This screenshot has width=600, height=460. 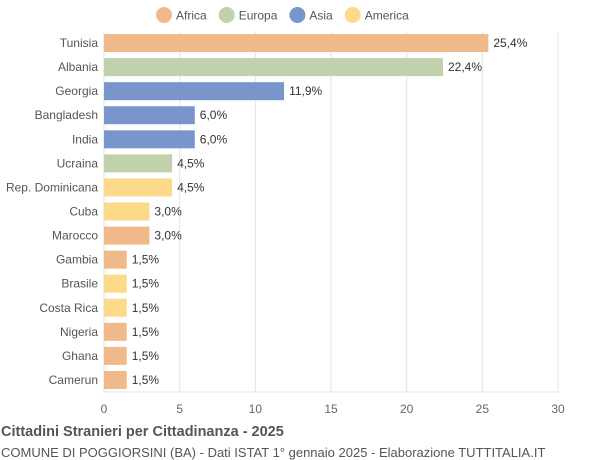 What do you see at coordinates (115, 307) in the screenshot?
I see `bar-costa-rica` at bounding box center [115, 307].